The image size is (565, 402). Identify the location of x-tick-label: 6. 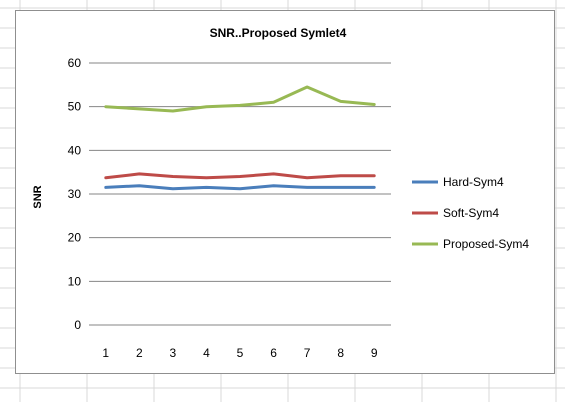
(273, 353).